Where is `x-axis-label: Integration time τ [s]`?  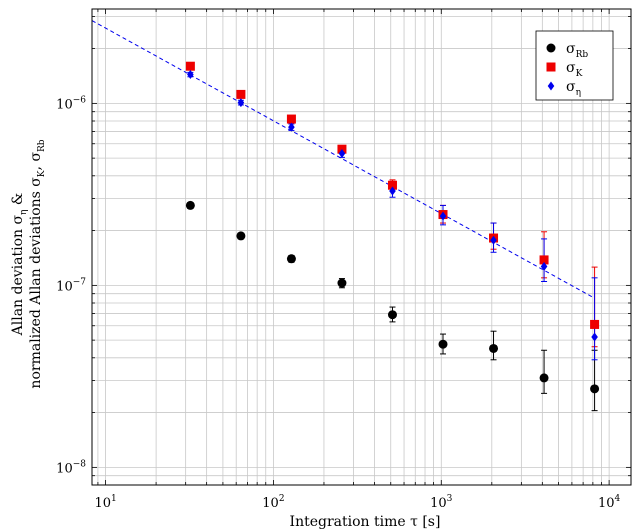
x-axis-label: Integration time τ [s] is located at coordinates (365, 522).